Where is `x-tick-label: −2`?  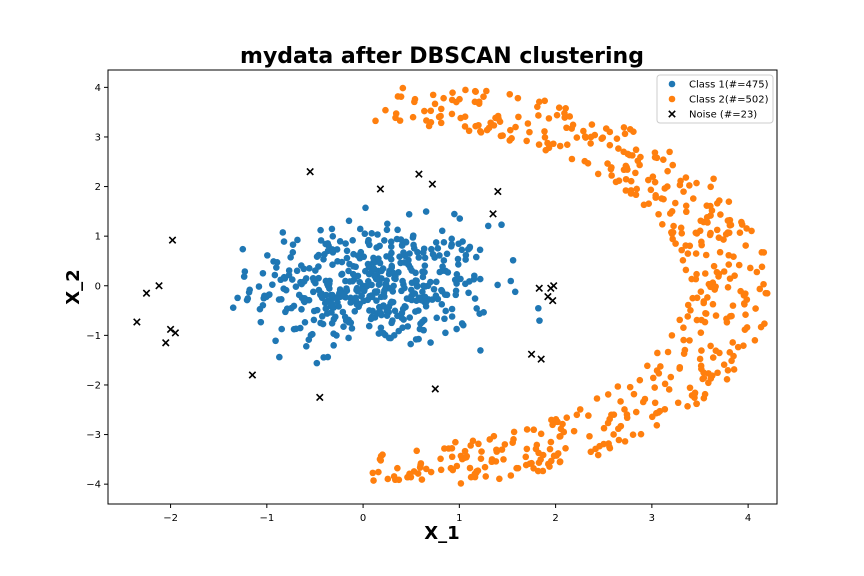
x-tick-label: −2 is located at coordinates (170, 518).